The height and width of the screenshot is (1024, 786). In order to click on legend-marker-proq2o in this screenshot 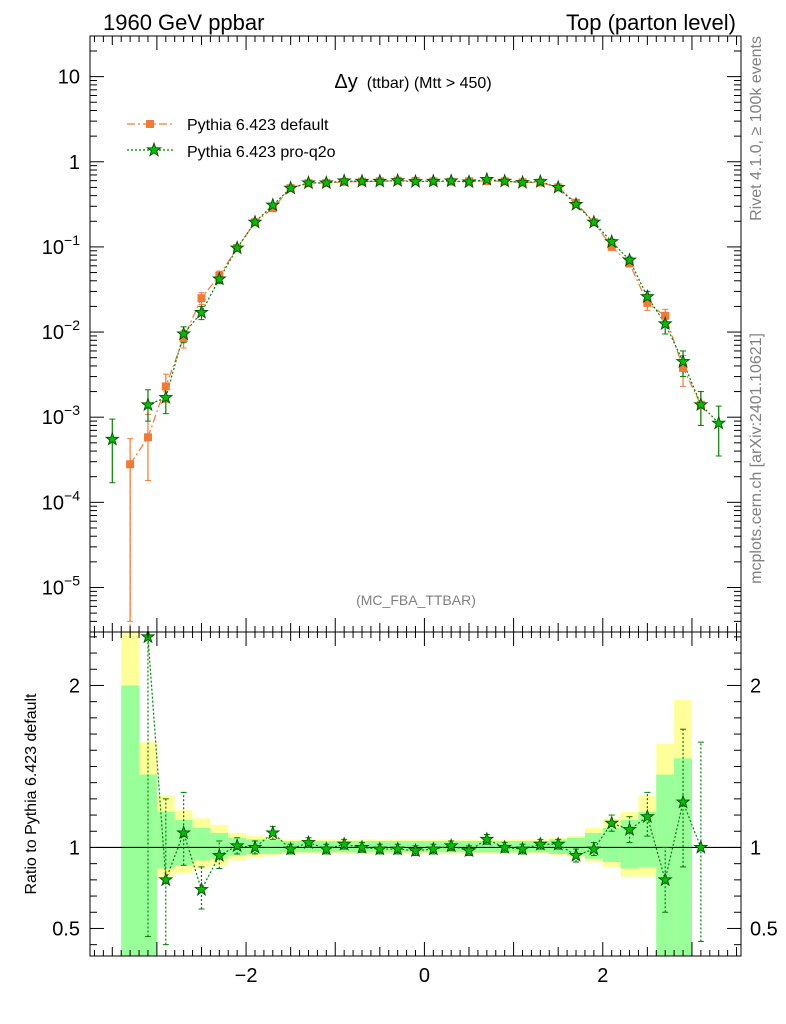, I will do `click(154, 149)`.